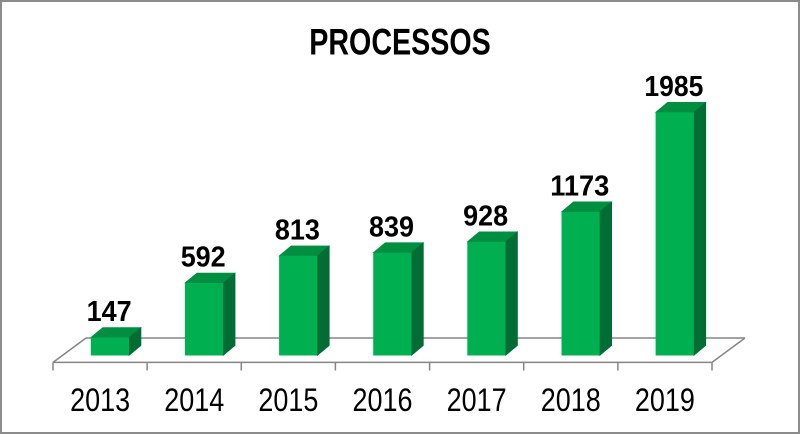 The width and height of the screenshot is (800, 434). I want to click on svg-text: 1985, so click(673, 87).